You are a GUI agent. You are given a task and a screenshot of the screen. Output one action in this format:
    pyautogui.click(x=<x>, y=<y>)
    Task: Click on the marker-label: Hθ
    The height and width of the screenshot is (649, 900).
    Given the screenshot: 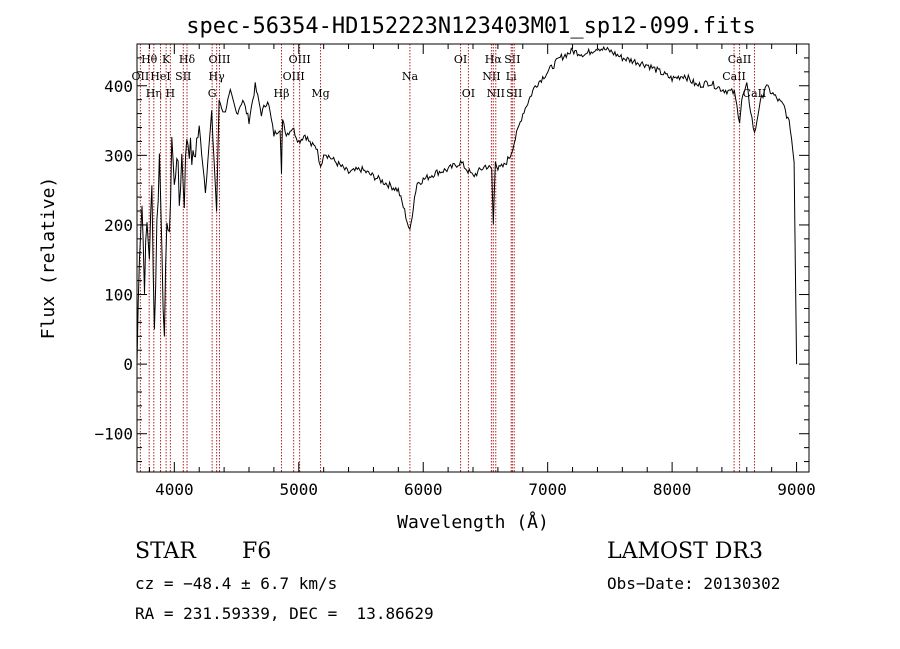 What is the action you would take?
    pyautogui.click(x=149, y=59)
    